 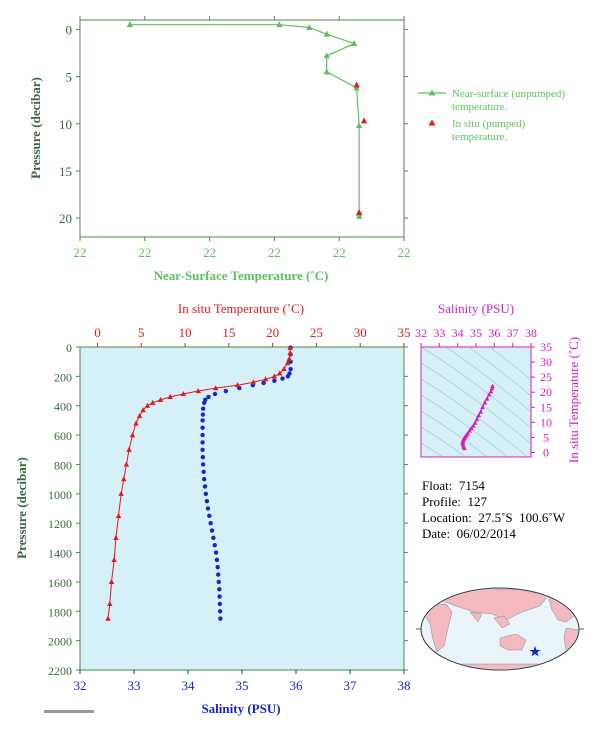 What do you see at coordinates (297, 685) in the screenshot?
I see `profile-salinity-tick-label: 36` at bounding box center [297, 685].